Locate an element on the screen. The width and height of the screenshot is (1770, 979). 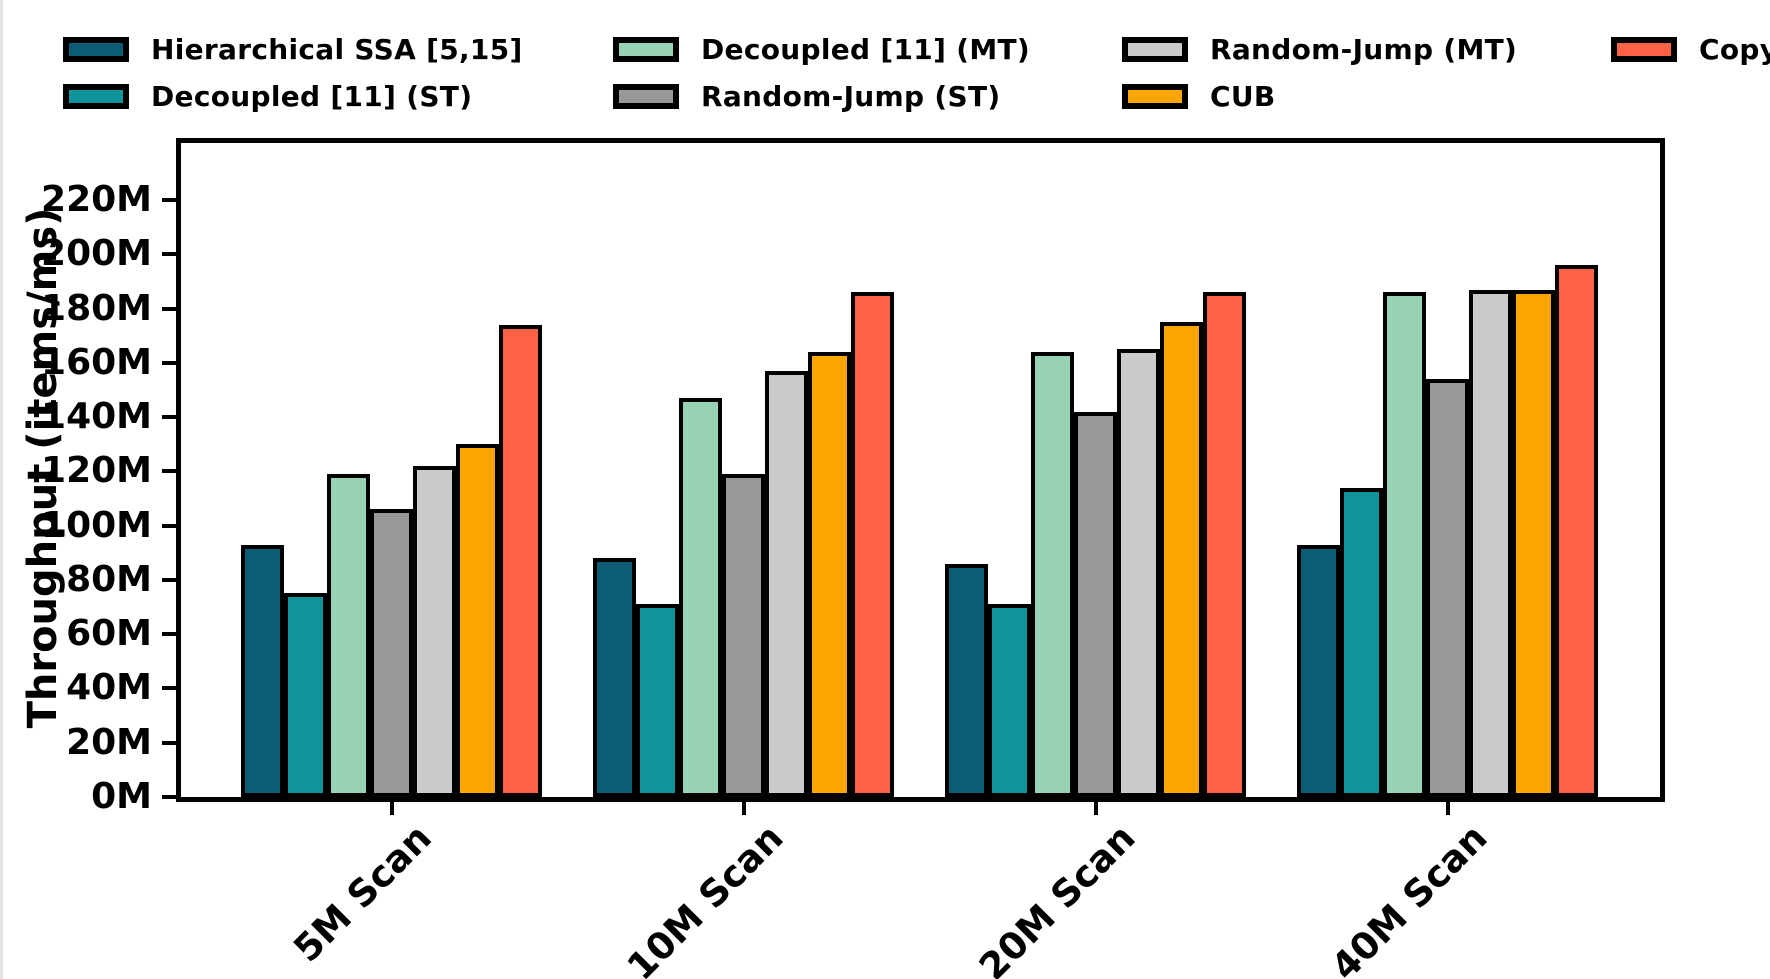
bar-copy-40m-scan is located at coordinates (1576, 531).